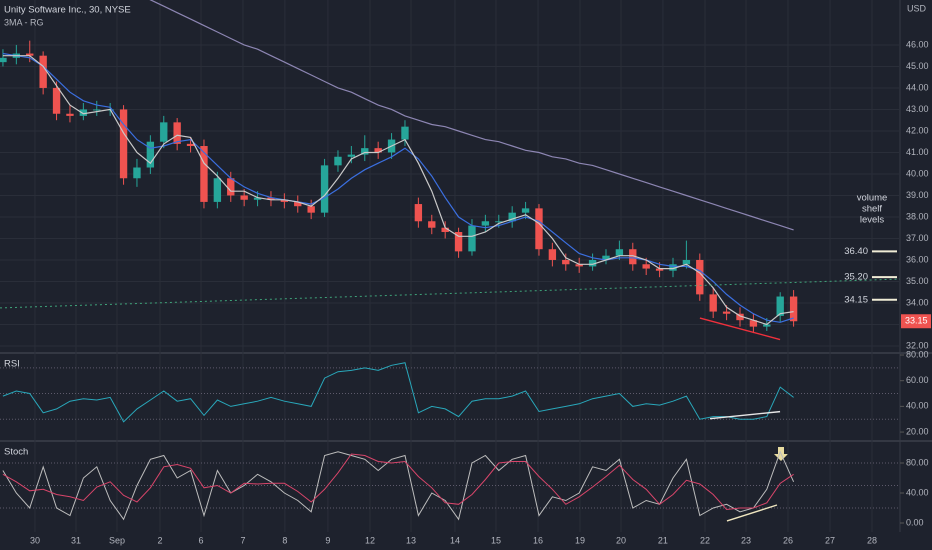 The width and height of the screenshot is (932, 550). Describe the element at coordinates (916, 321) in the screenshot. I see `last-price-label: 33.15` at that location.